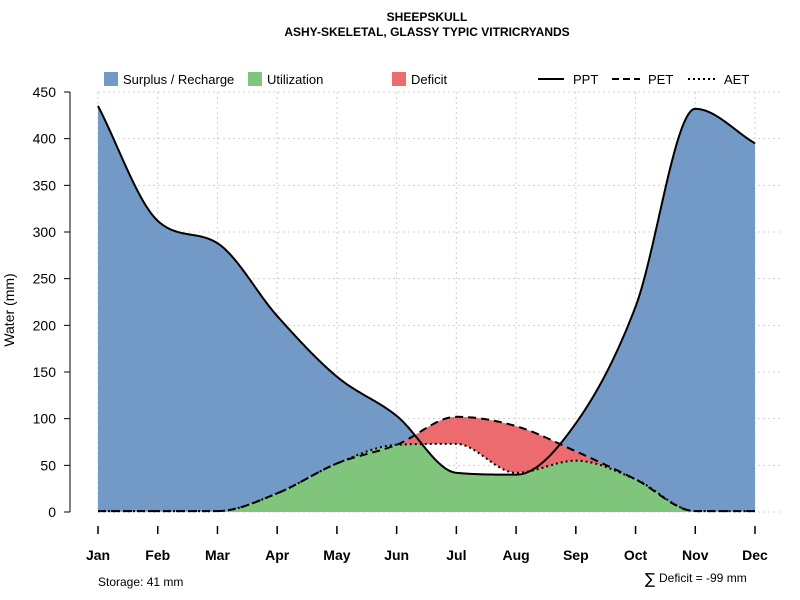  What do you see at coordinates (576, 555) in the screenshot?
I see `x-tick-label-sep: Sep` at bounding box center [576, 555].